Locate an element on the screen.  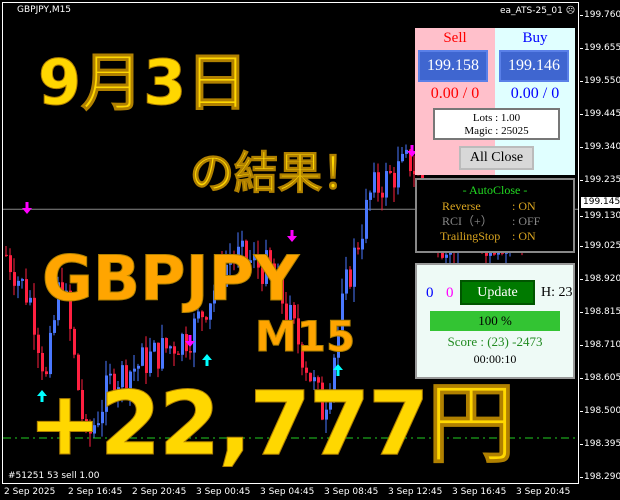
update-button: Update is located at coordinates (497, 292).